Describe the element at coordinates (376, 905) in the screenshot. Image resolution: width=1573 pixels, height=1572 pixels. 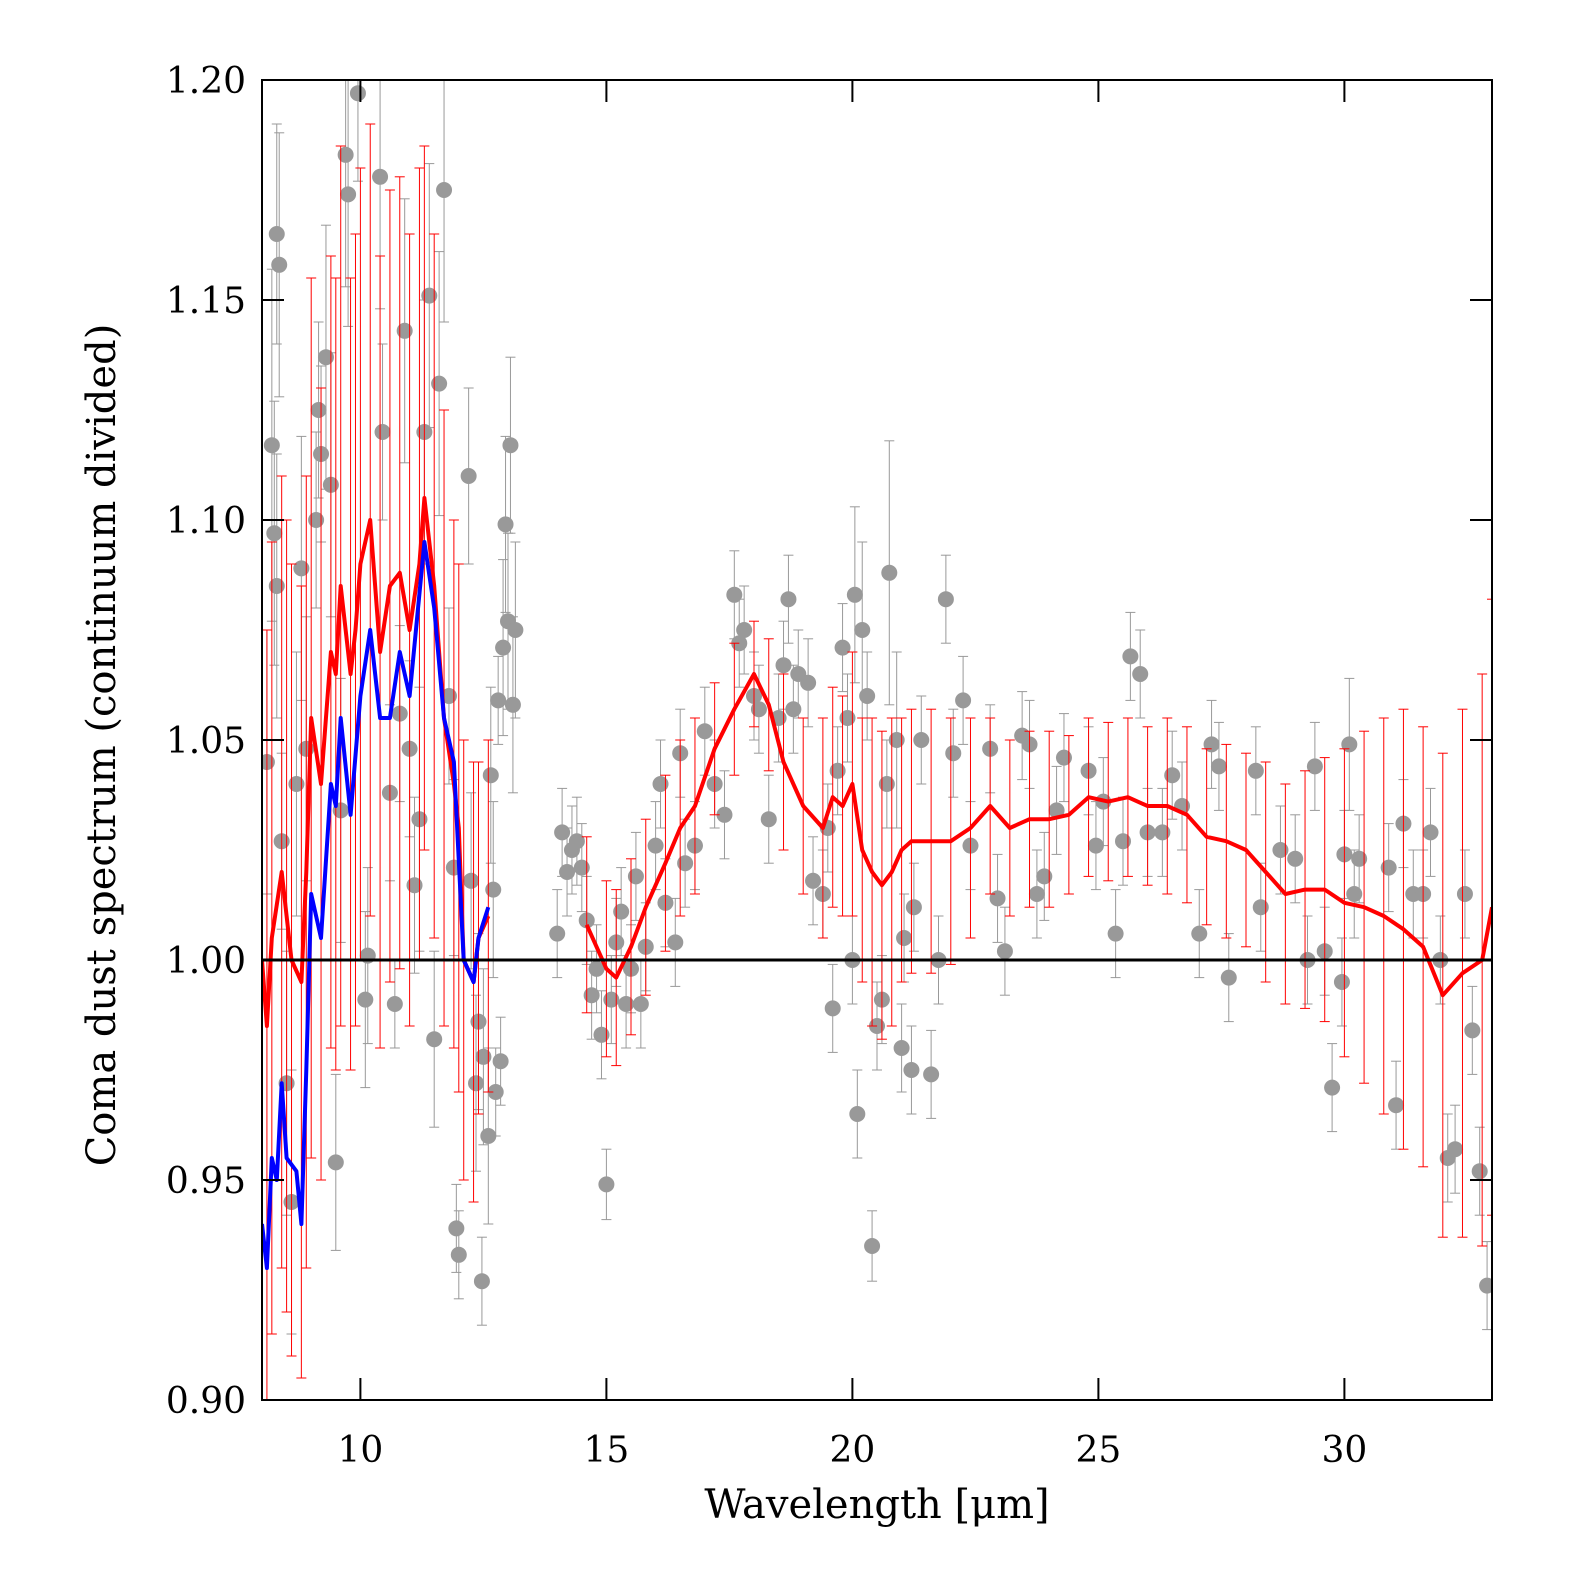
I see `data-line` at that location.